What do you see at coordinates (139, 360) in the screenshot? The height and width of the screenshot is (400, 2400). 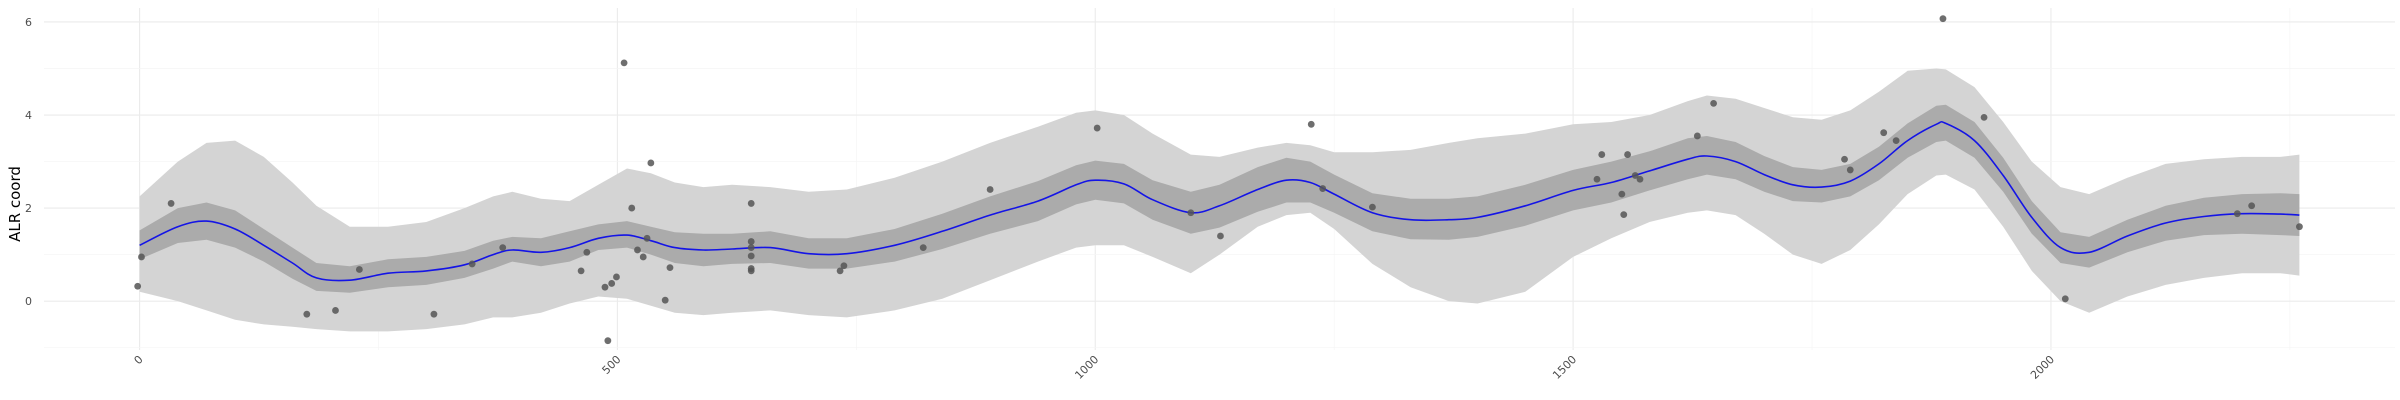 I see `x-tick-label: 0` at bounding box center [139, 360].